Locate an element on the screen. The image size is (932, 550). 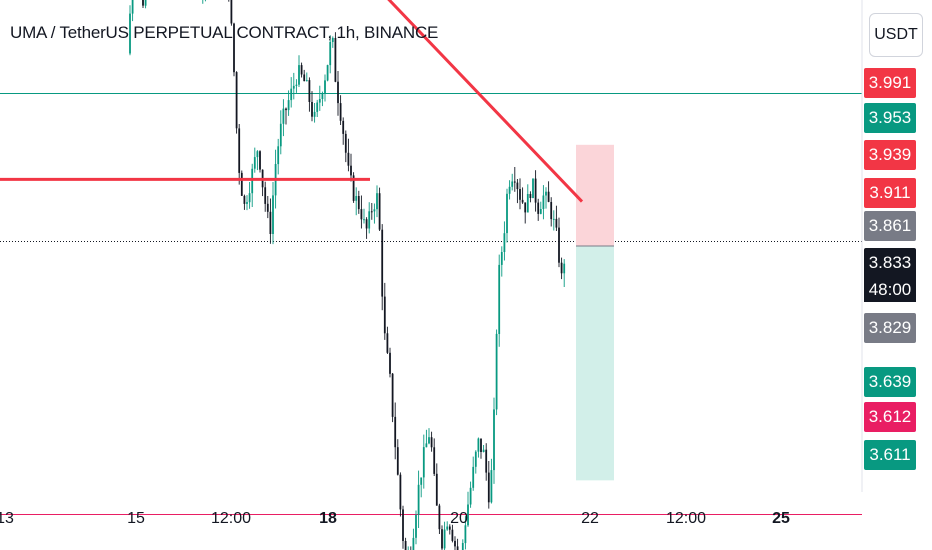
price-label: 3.639 is located at coordinates (890, 382).